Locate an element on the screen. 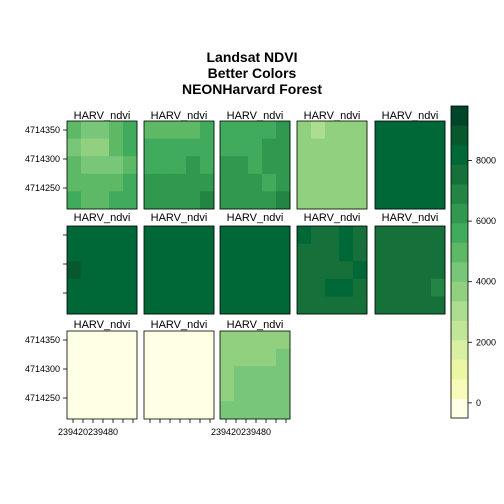 This screenshot has height=504, width=504. panel-2: HARV_ndvi is located at coordinates (179, 159).